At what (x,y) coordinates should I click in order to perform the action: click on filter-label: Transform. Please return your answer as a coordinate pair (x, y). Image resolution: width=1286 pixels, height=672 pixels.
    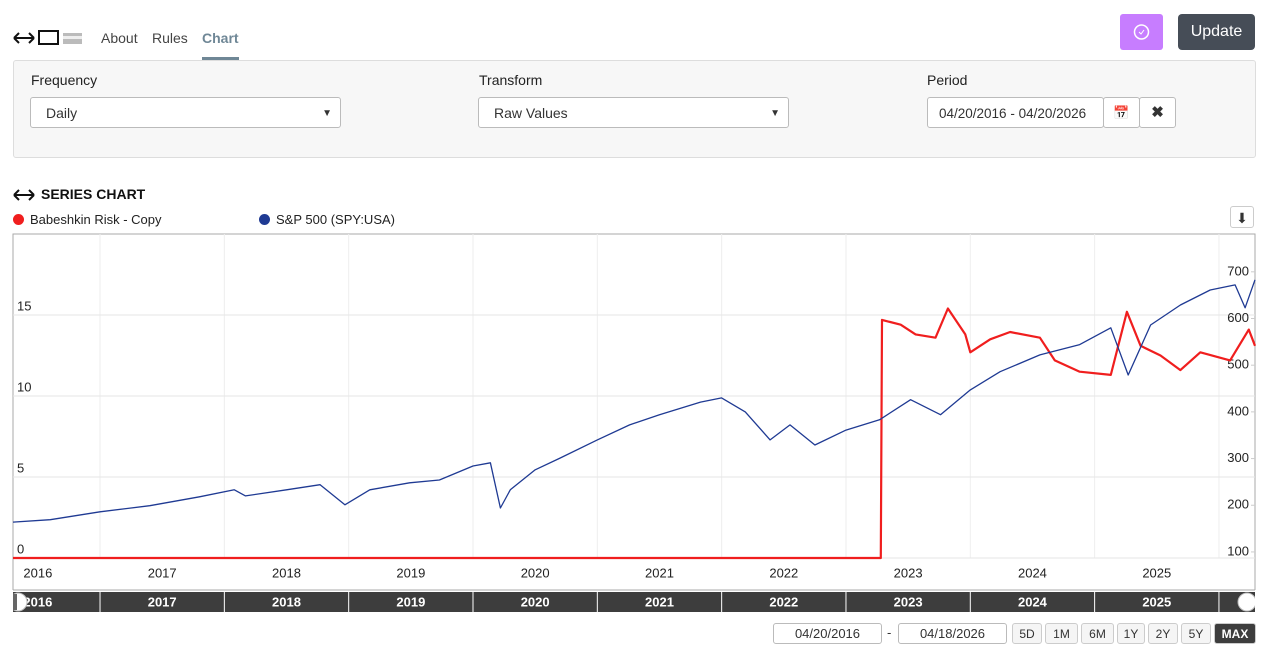
    Looking at the image, I should click on (511, 80).